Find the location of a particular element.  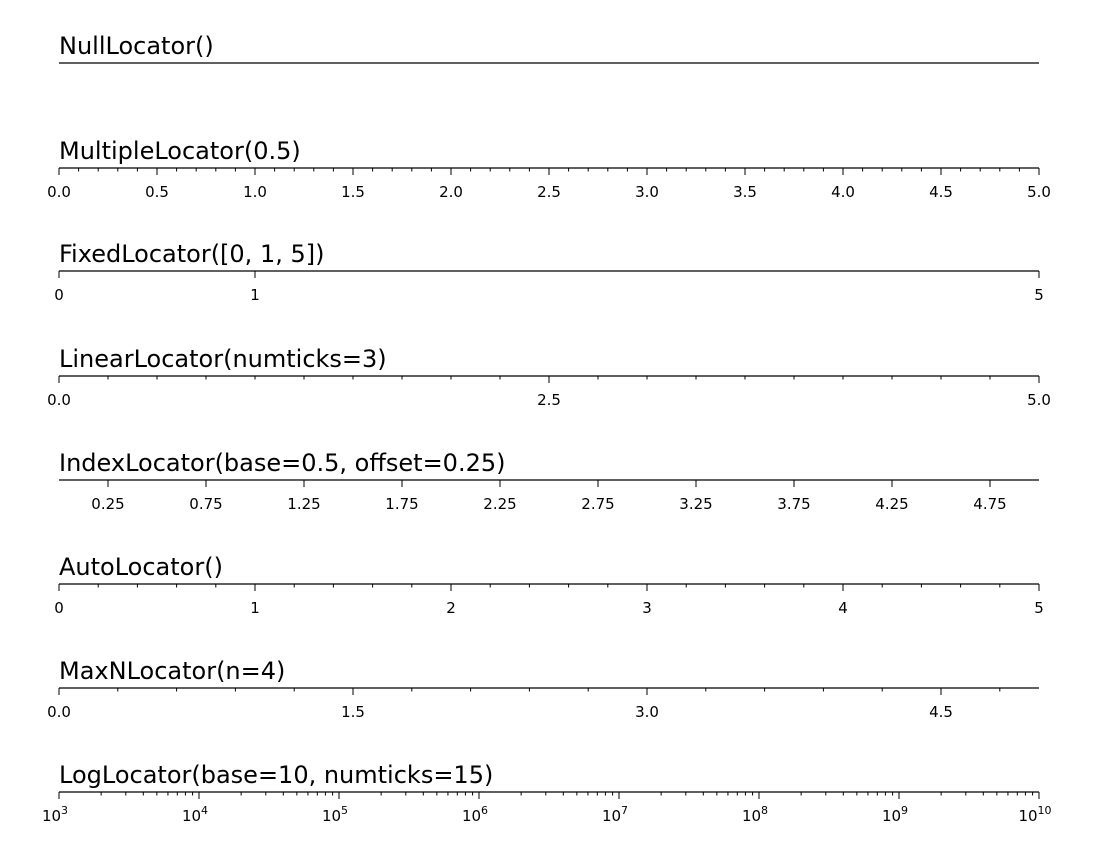

tick-label: 3 is located at coordinates (647, 608).